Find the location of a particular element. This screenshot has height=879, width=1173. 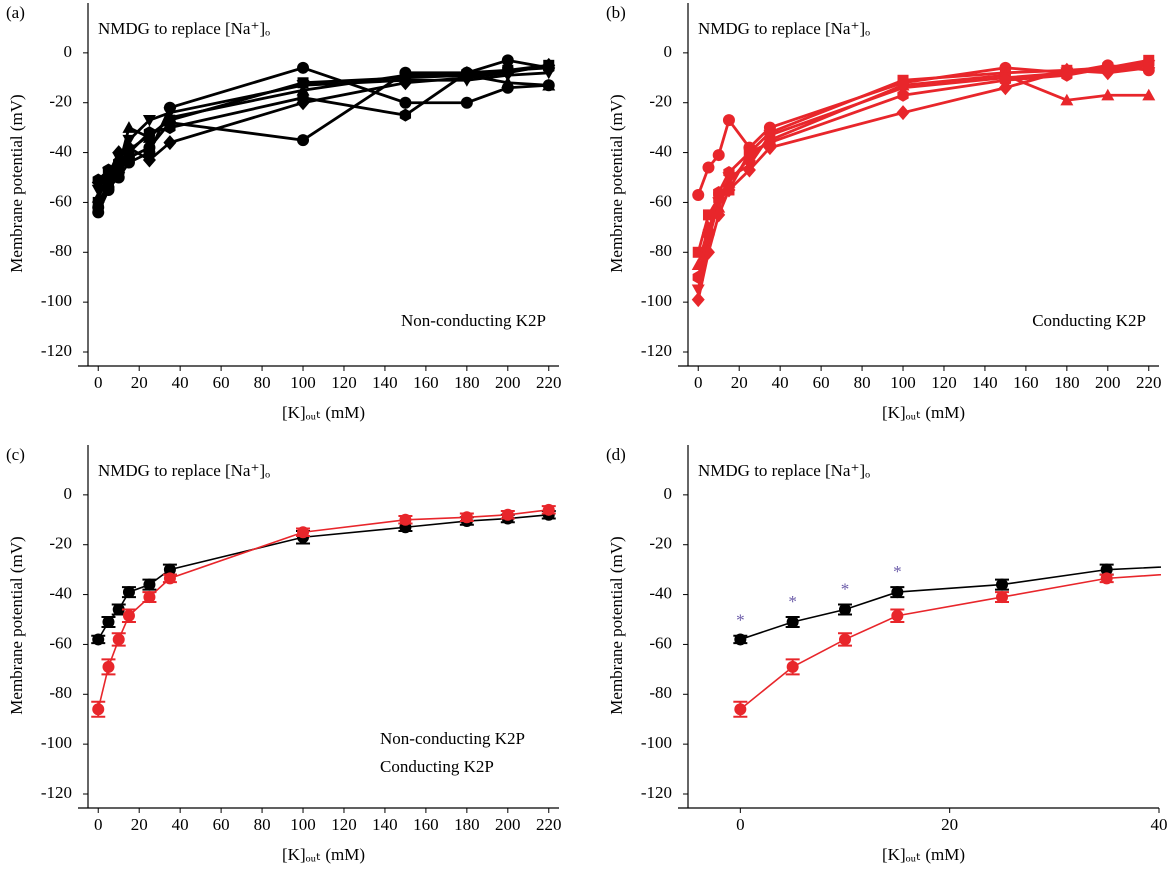

y-tick-label: -60 is located at coordinates (660, 642).